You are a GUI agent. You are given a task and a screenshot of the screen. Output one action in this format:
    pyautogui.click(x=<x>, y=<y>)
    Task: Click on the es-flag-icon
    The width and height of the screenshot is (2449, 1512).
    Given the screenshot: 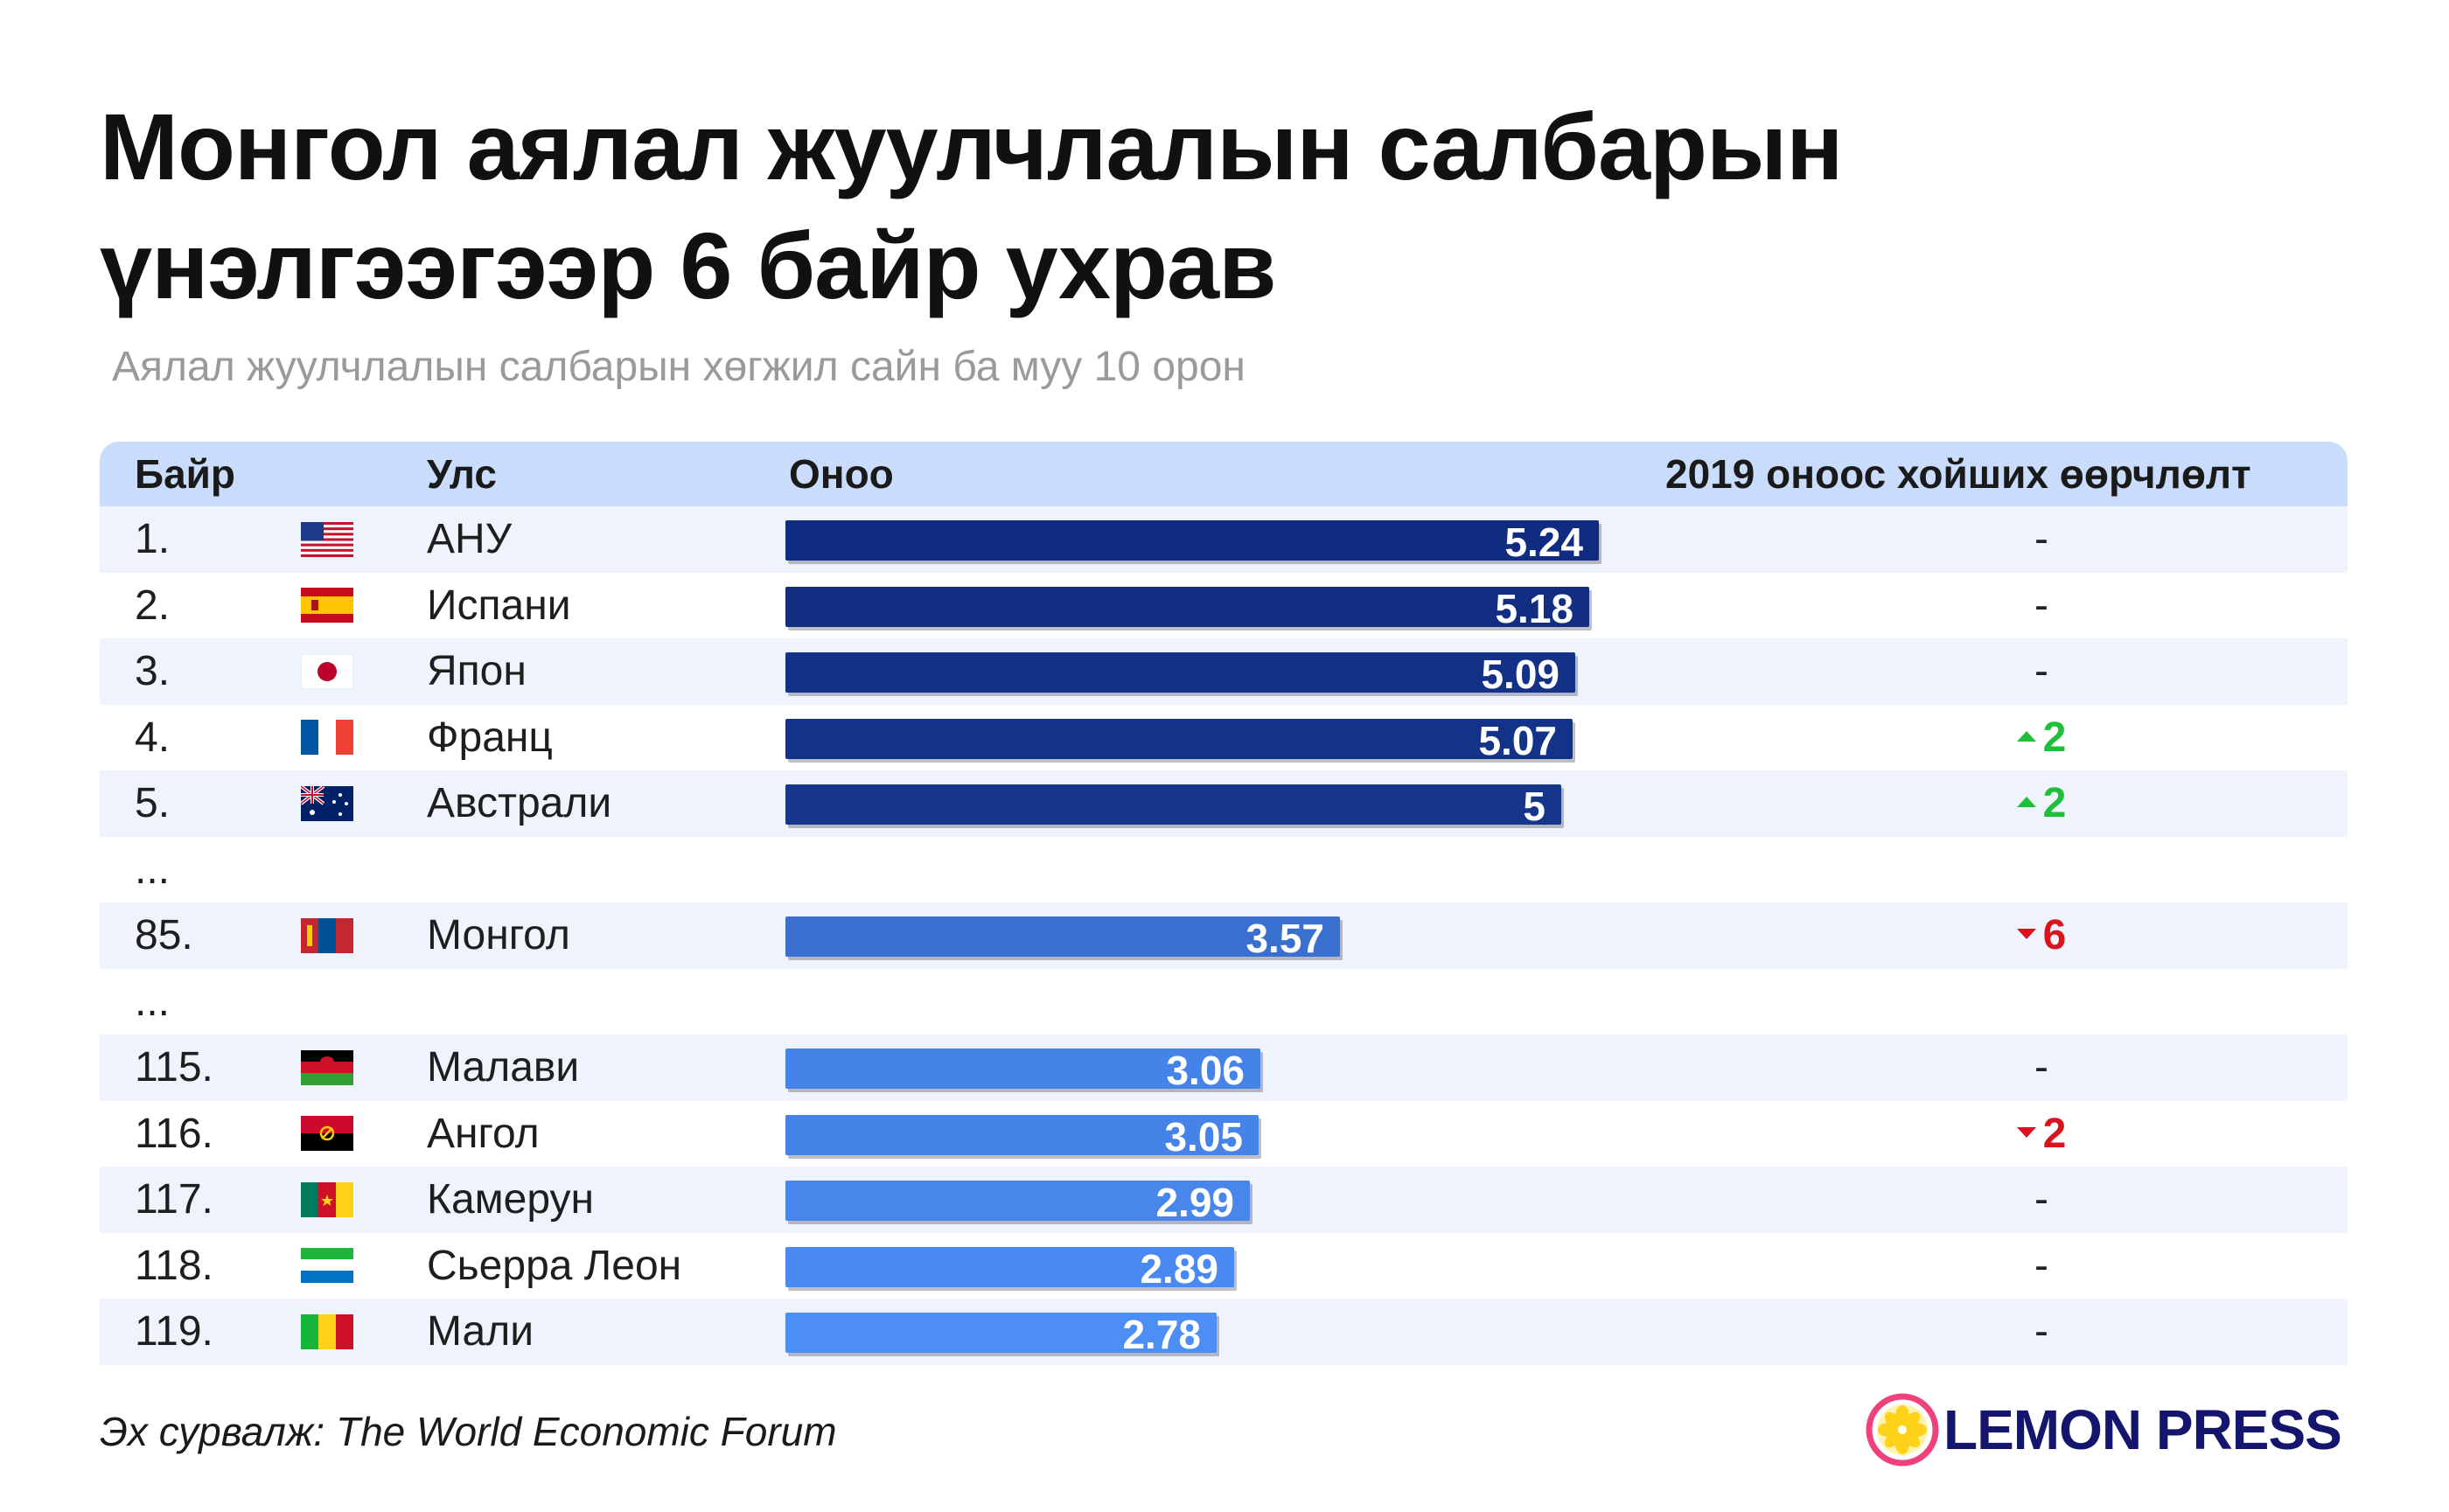 What is the action you would take?
    pyautogui.click(x=327, y=606)
    